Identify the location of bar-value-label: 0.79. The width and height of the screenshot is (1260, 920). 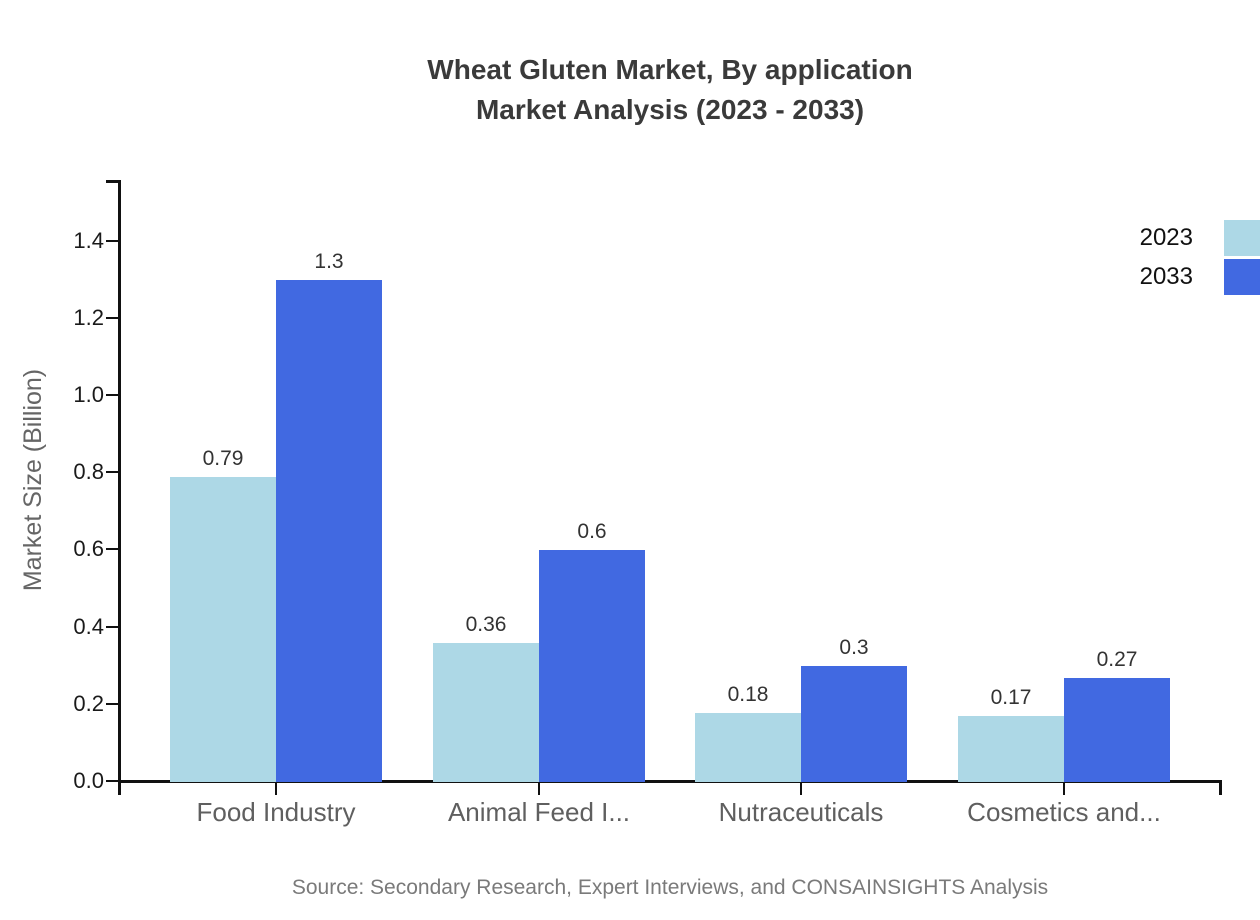
(223, 458).